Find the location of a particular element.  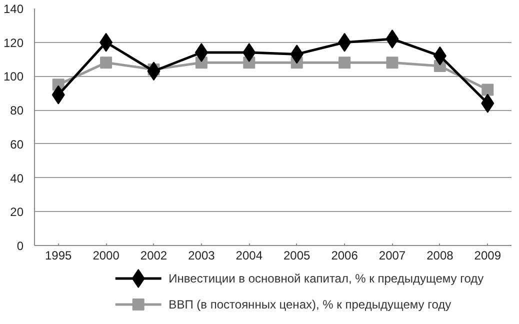

y-tick-label: 20 is located at coordinates (17, 212).